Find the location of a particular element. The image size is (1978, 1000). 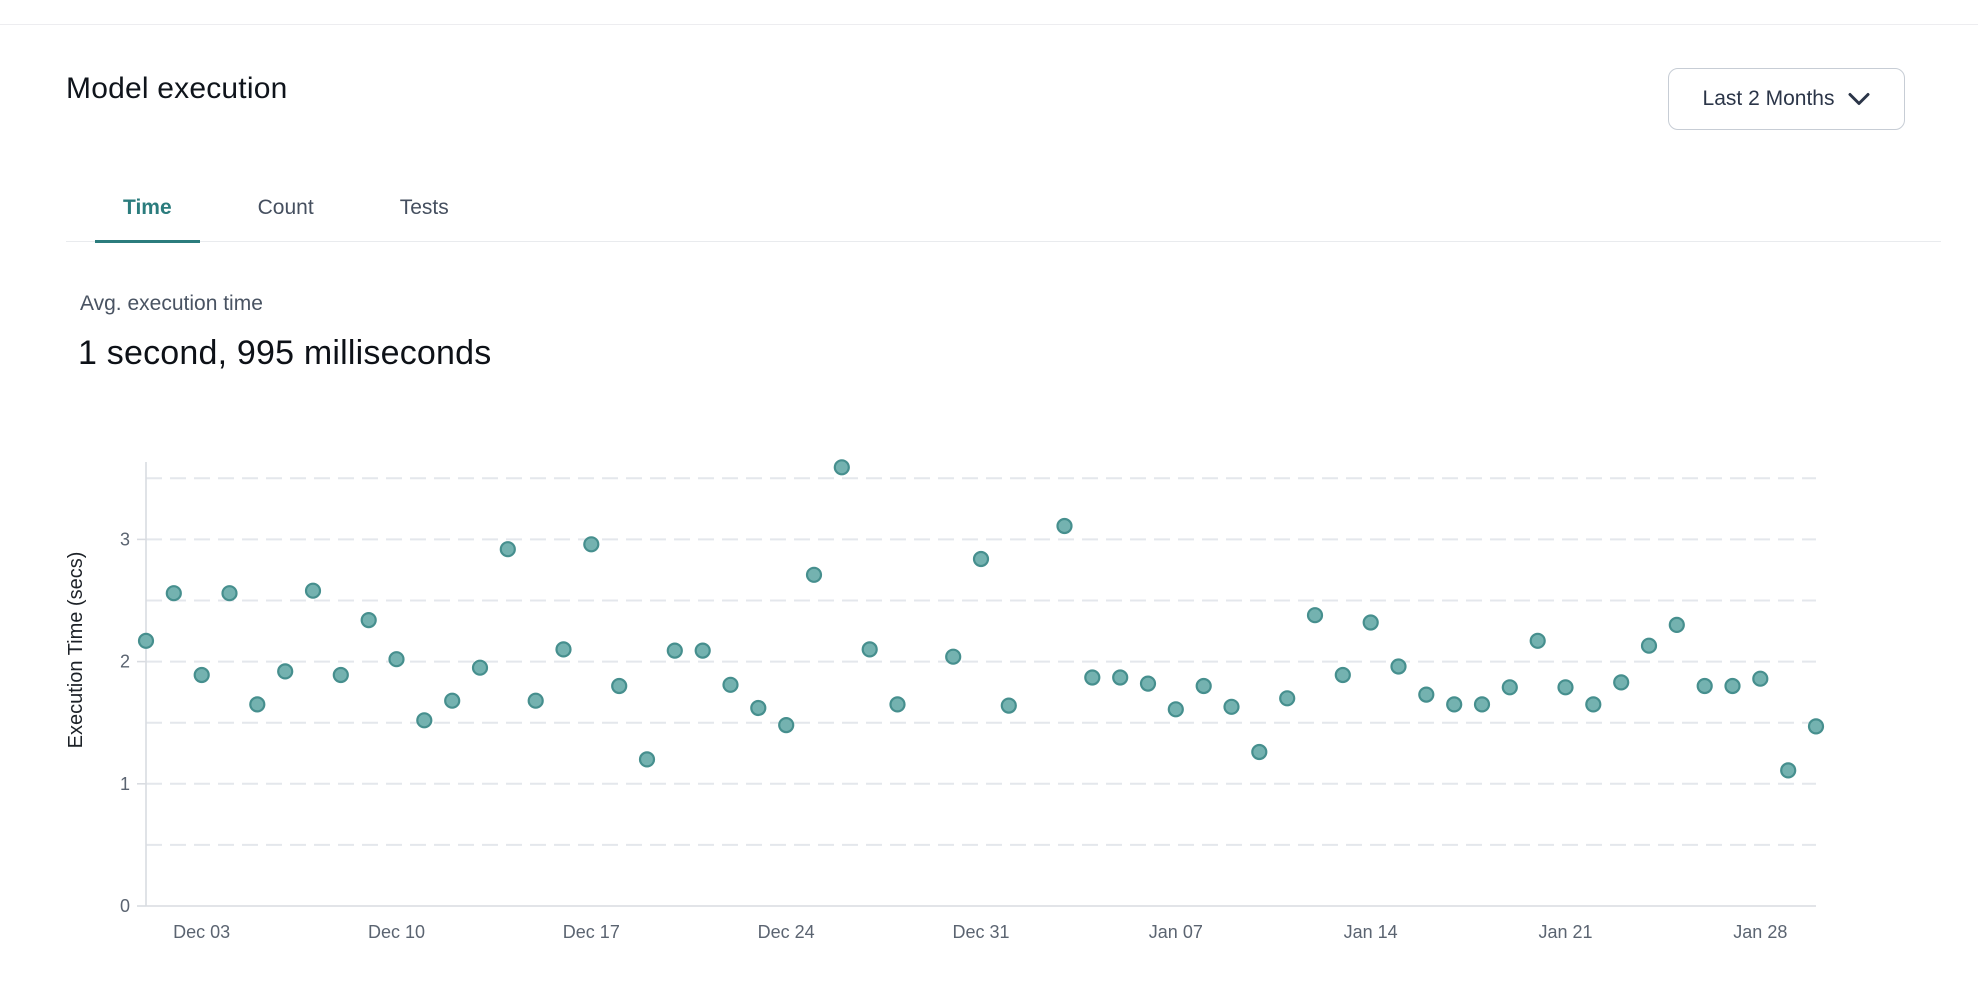

tab-count: Count is located at coordinates (285, 207).